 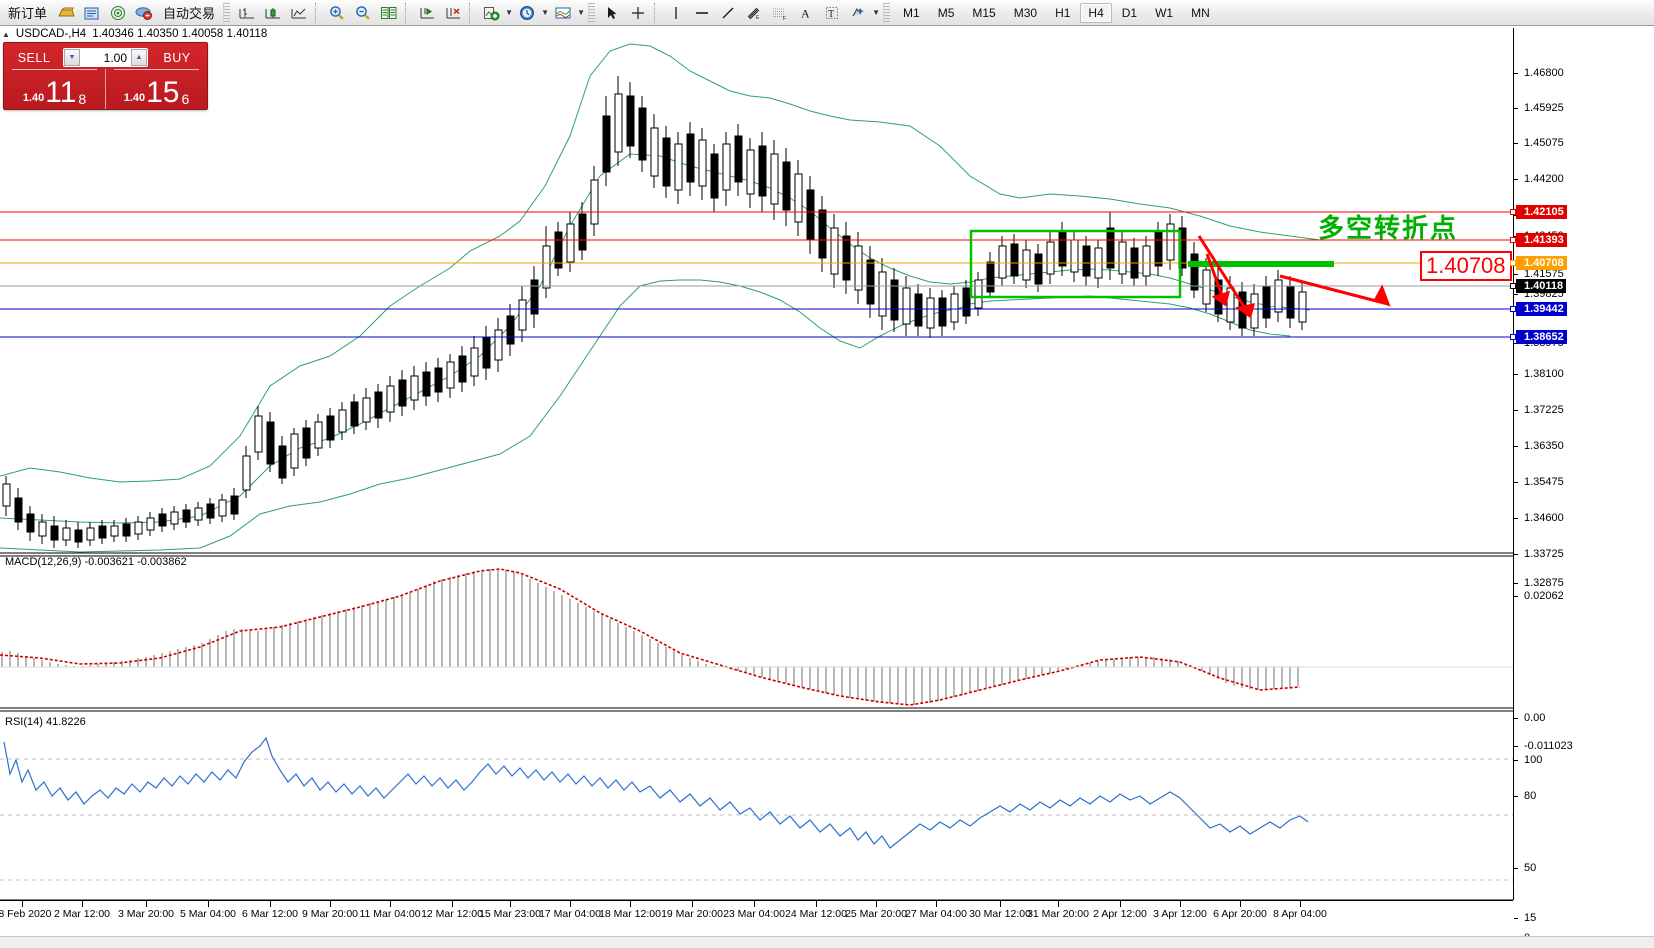 I want to click on timeframe-d1: D1, so click(x=1129, y=12).